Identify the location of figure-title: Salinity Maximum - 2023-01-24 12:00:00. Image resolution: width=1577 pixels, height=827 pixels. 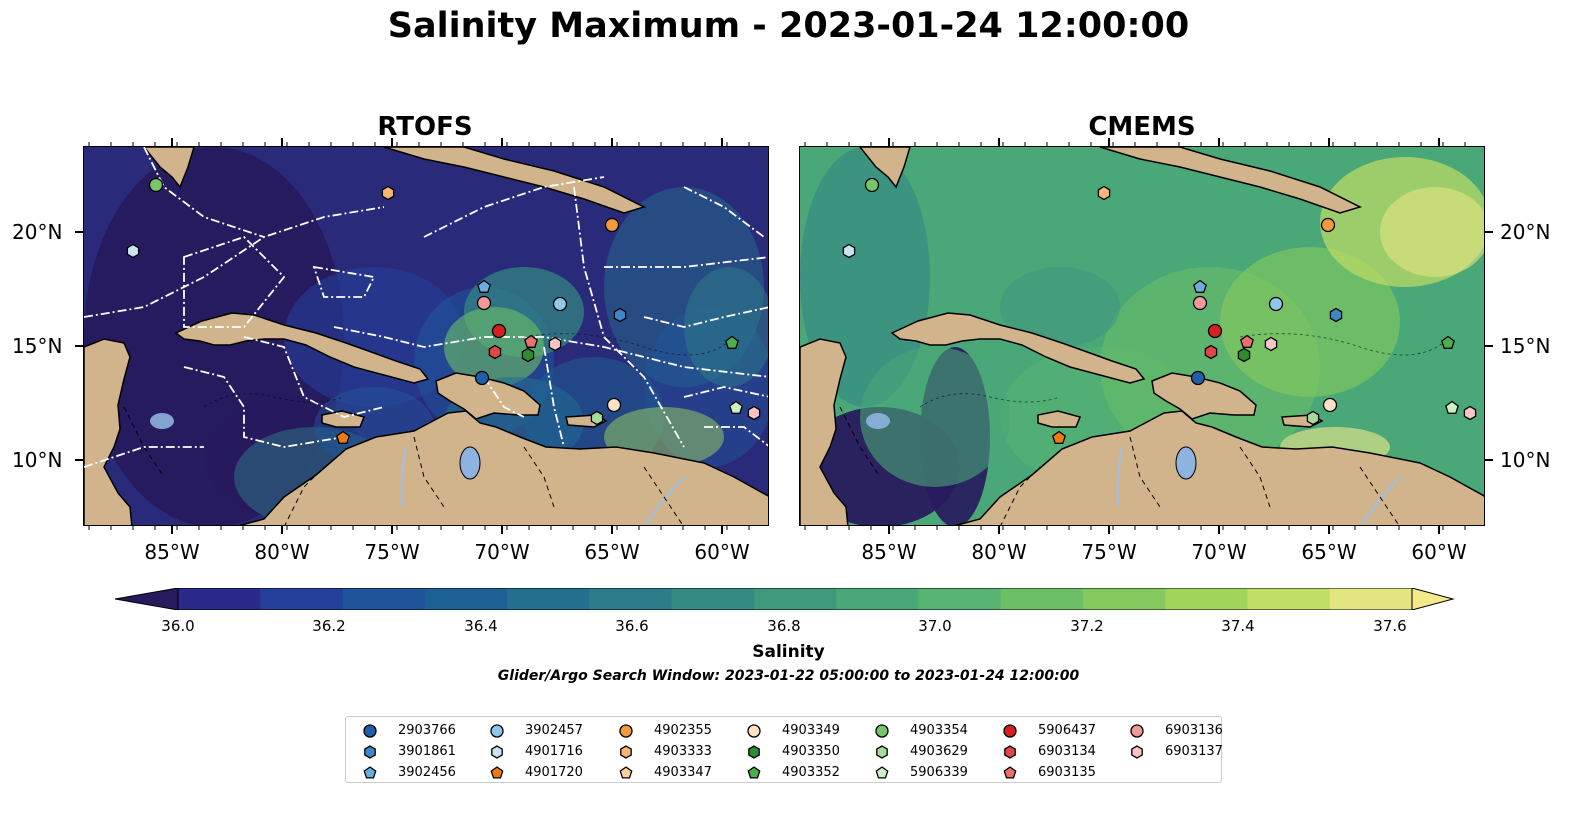
(788, 26).